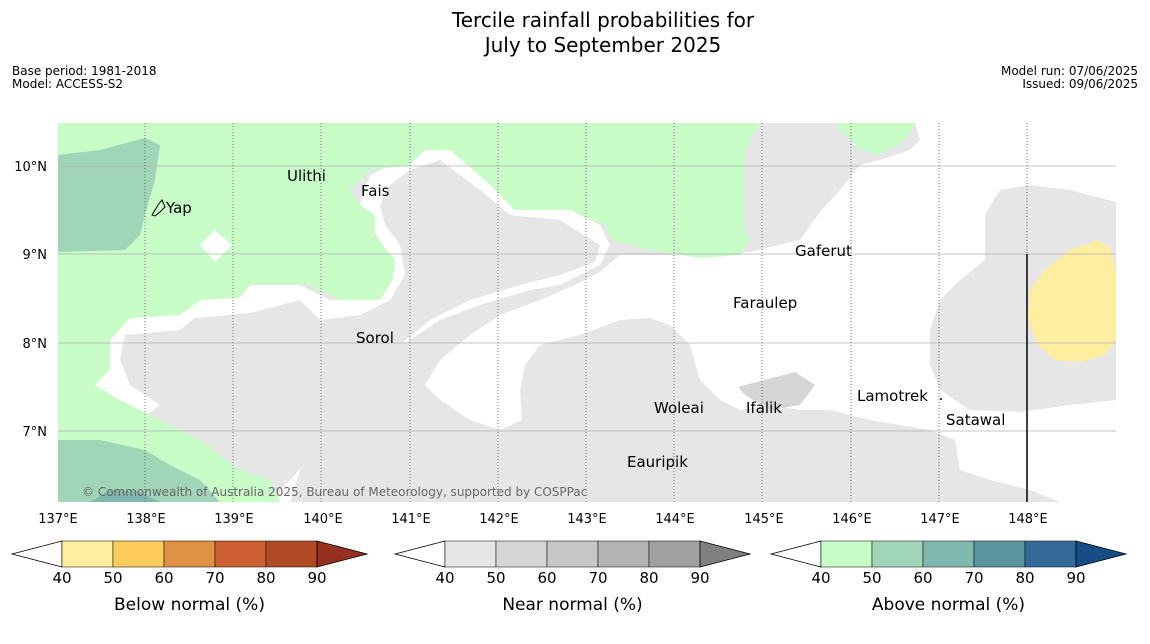  I want to click on issued-date: Issued: 09/06/2025, so click(1080, 84).